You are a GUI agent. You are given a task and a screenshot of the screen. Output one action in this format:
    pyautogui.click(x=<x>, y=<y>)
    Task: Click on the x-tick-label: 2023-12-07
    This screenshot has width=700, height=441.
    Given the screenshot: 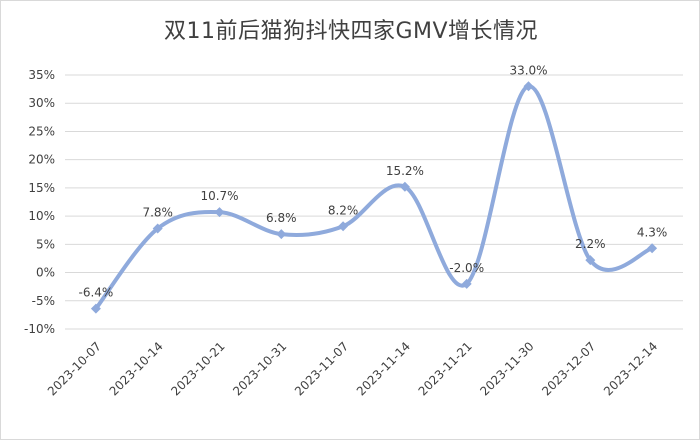 What is the action you would take?
    pyautogui.click(x=568, y=368)
    